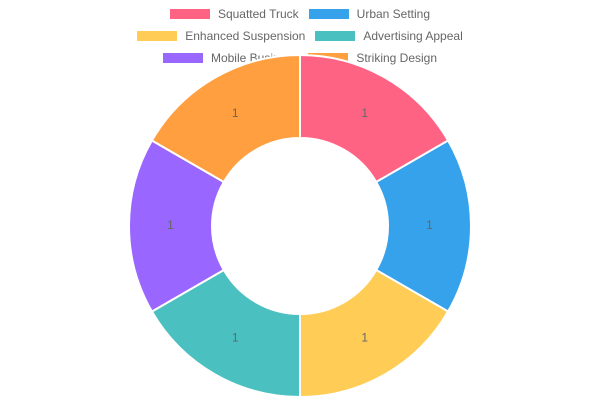  I want to click on legend-item: Squatted Truck, so click(234, 14).